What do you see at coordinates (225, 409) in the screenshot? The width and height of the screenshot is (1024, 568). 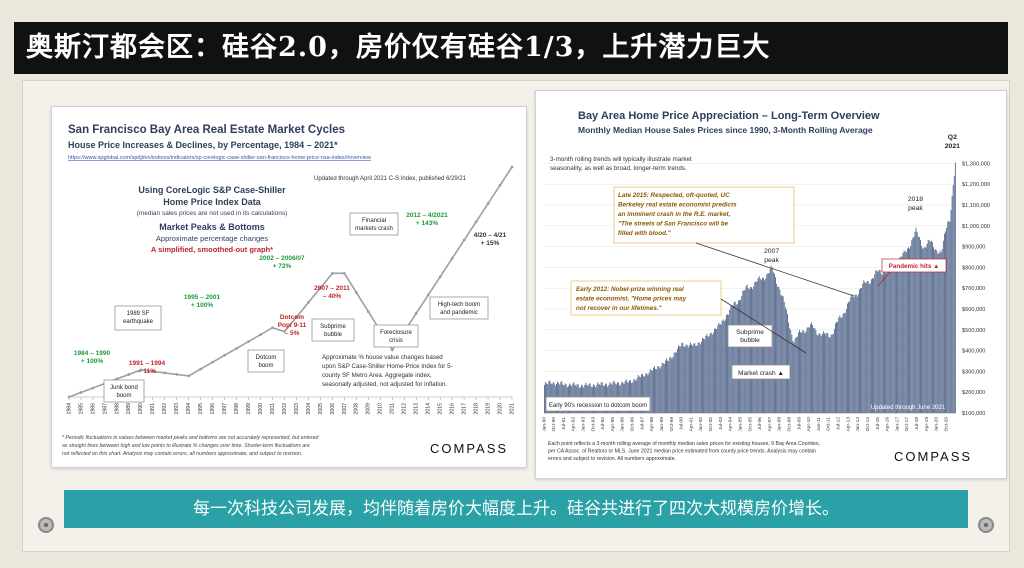 I see `x-tick-label: 1997` at bounding box center [225, 409].